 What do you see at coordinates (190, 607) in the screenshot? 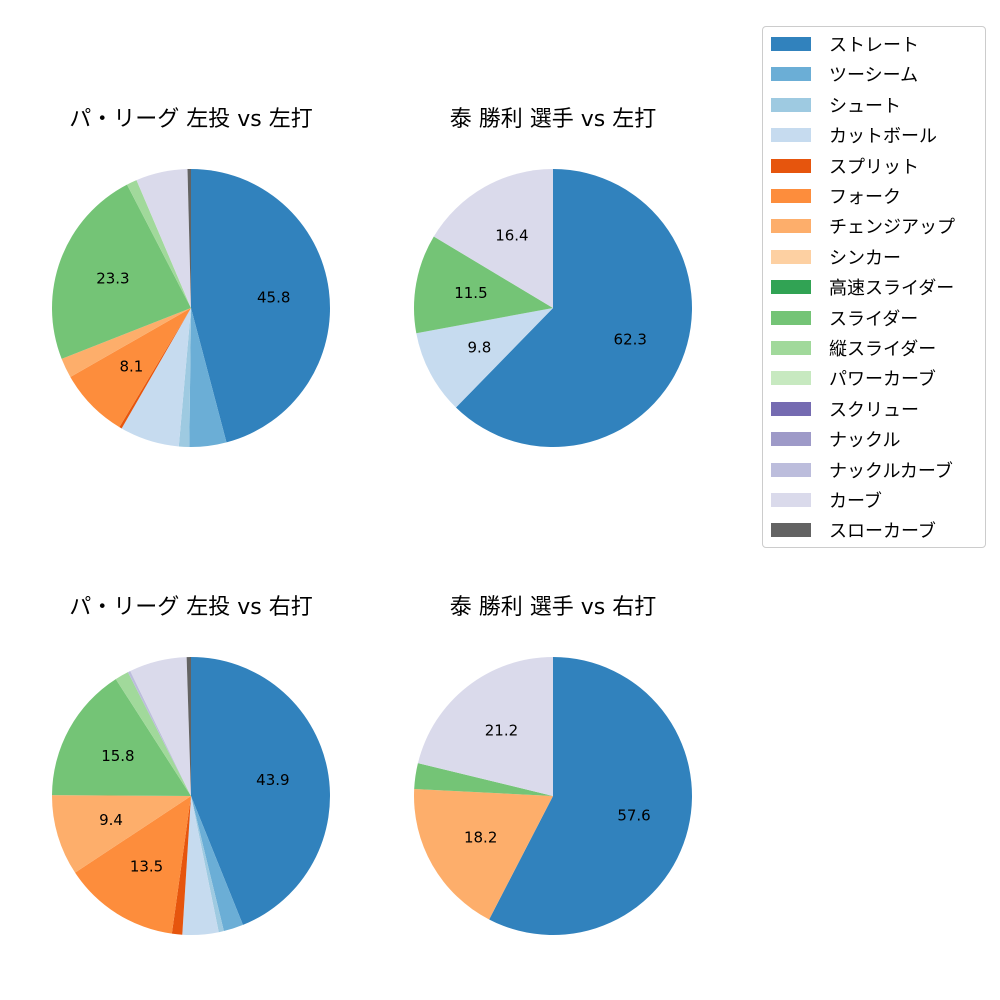
I see `chart-title: パ・リーグ 左投 vs 右打` at bounding box center [190, 607].